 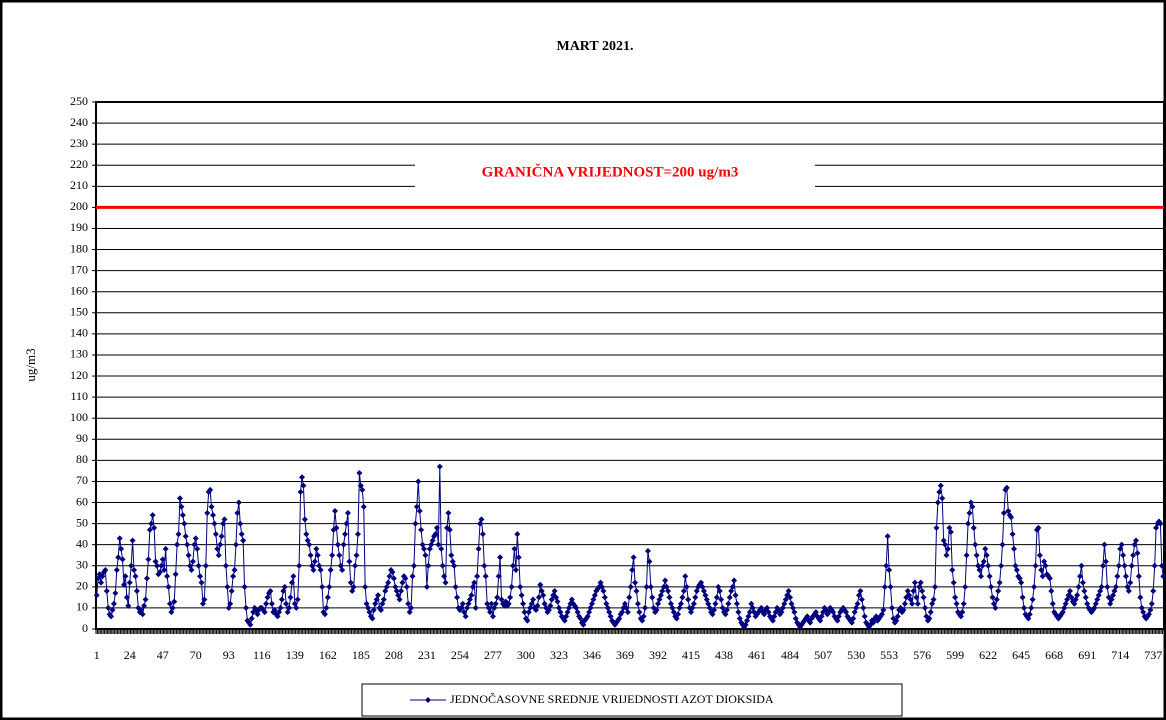 I want to click on x-tick-label: 691, so click(x=1087, y=655).